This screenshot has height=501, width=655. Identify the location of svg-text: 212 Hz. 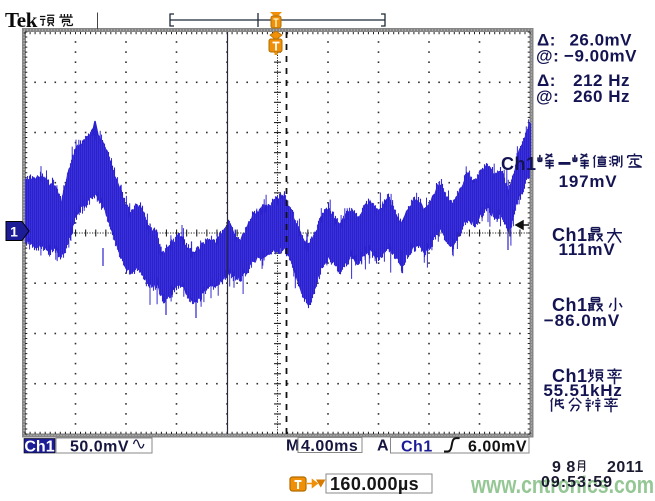
(601, 80).